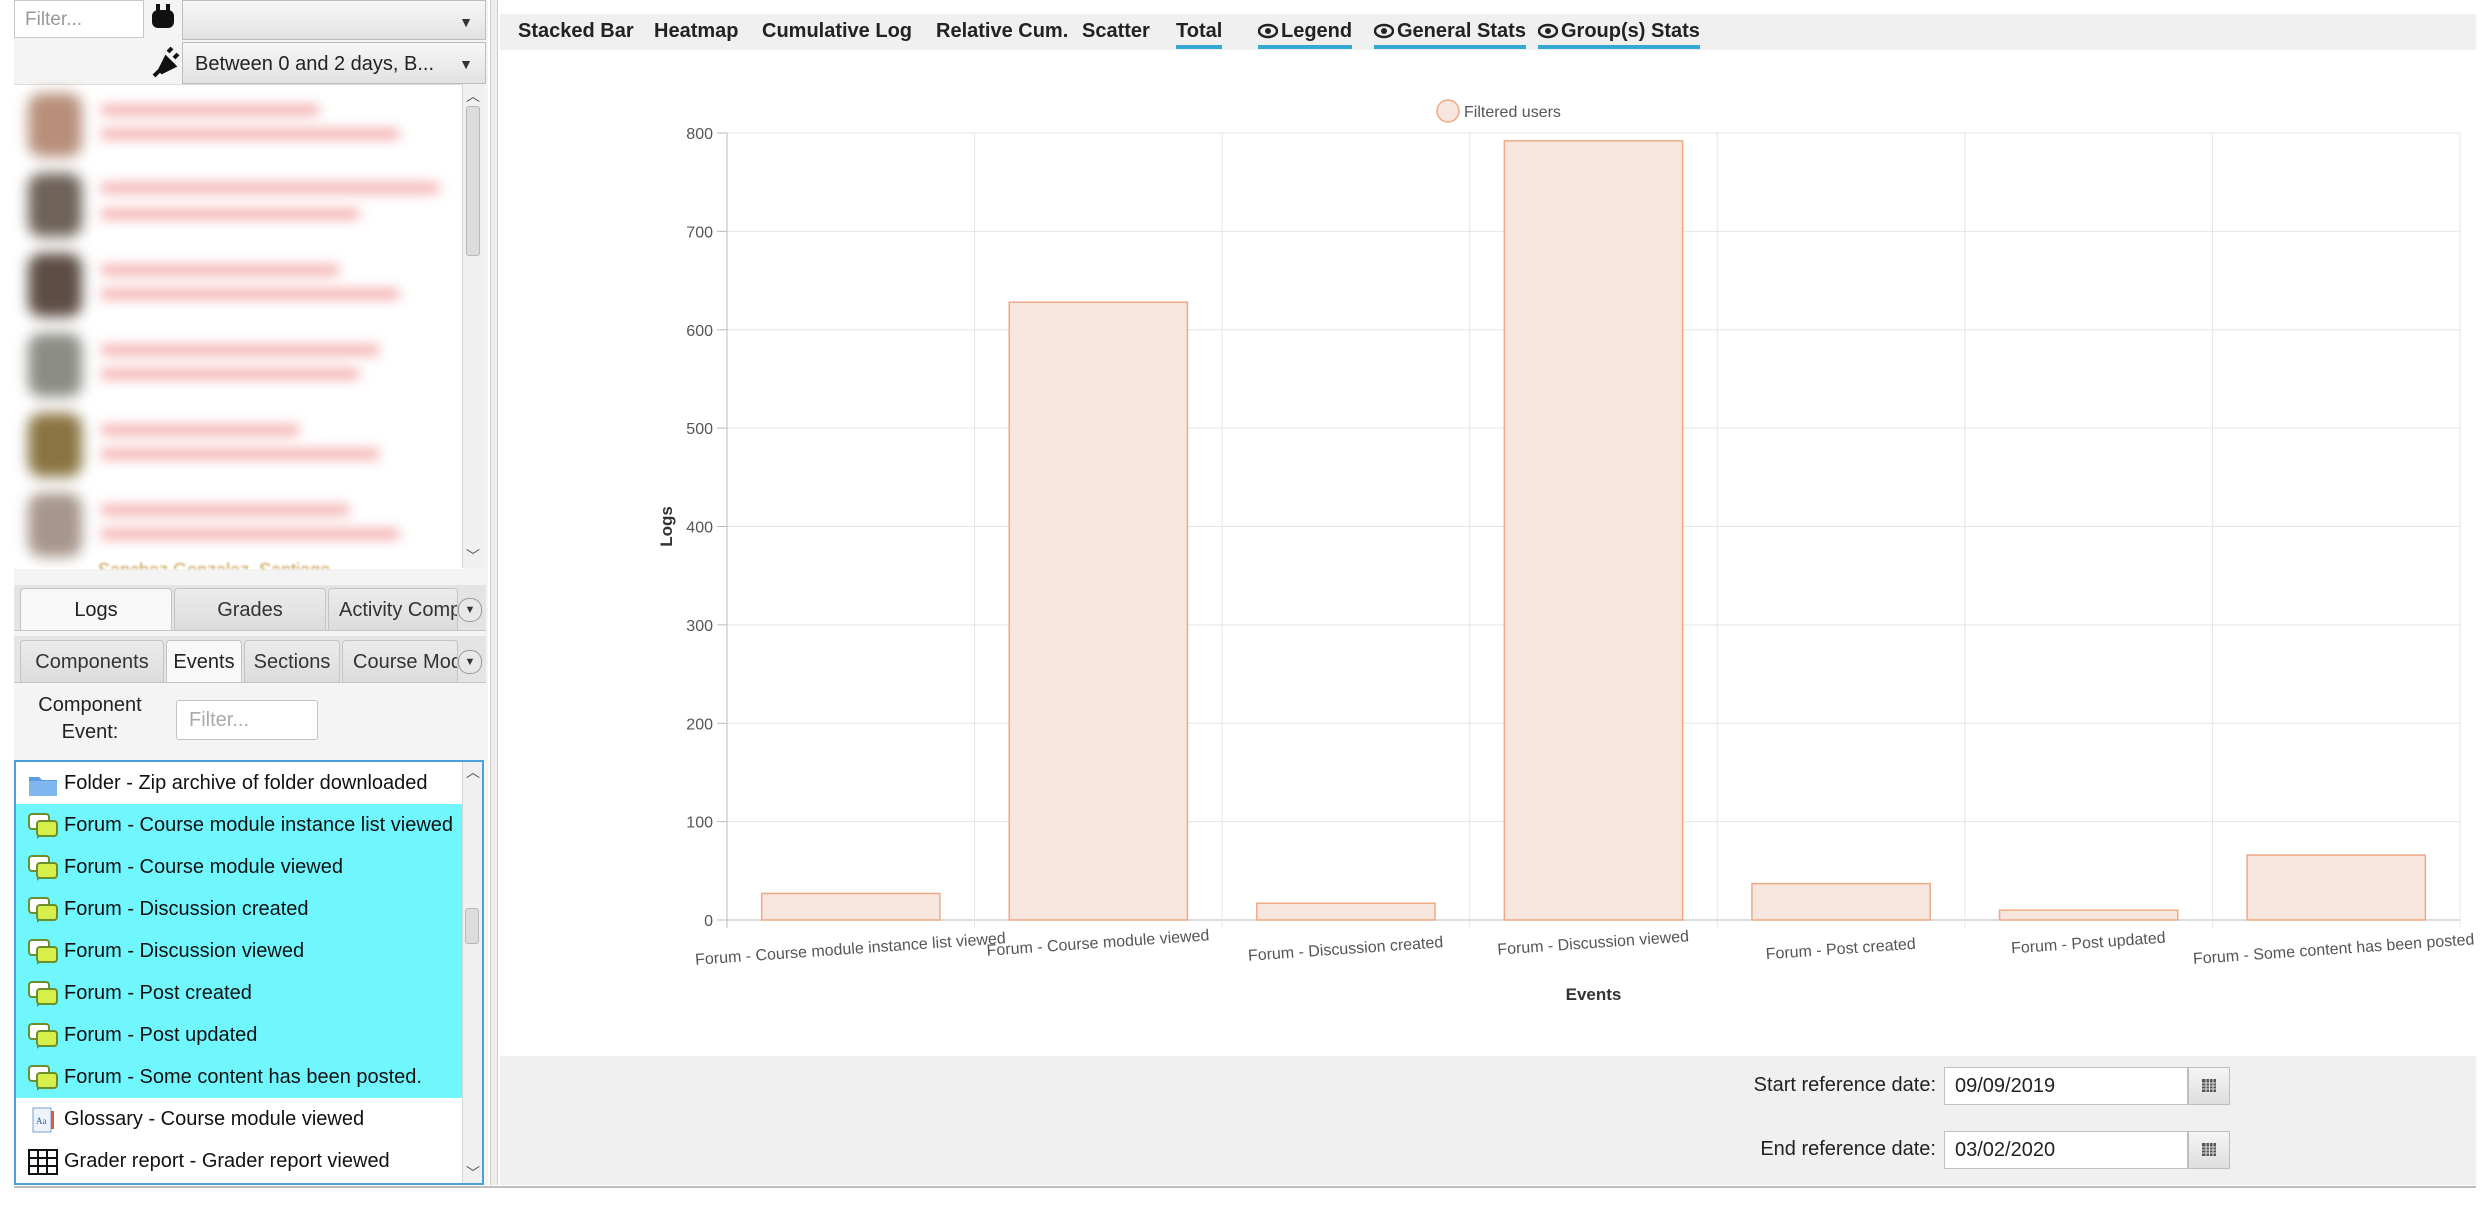  I want to click on x-tick-label: Forum - Course module viewed, so click(1098, 943).